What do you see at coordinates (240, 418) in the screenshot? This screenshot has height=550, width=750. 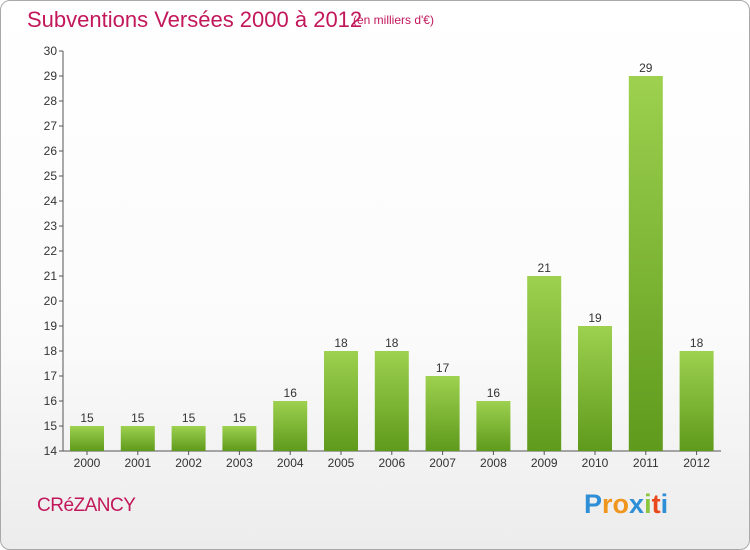 I see `data-label-2003: 15` at bounding box center [240, 418].